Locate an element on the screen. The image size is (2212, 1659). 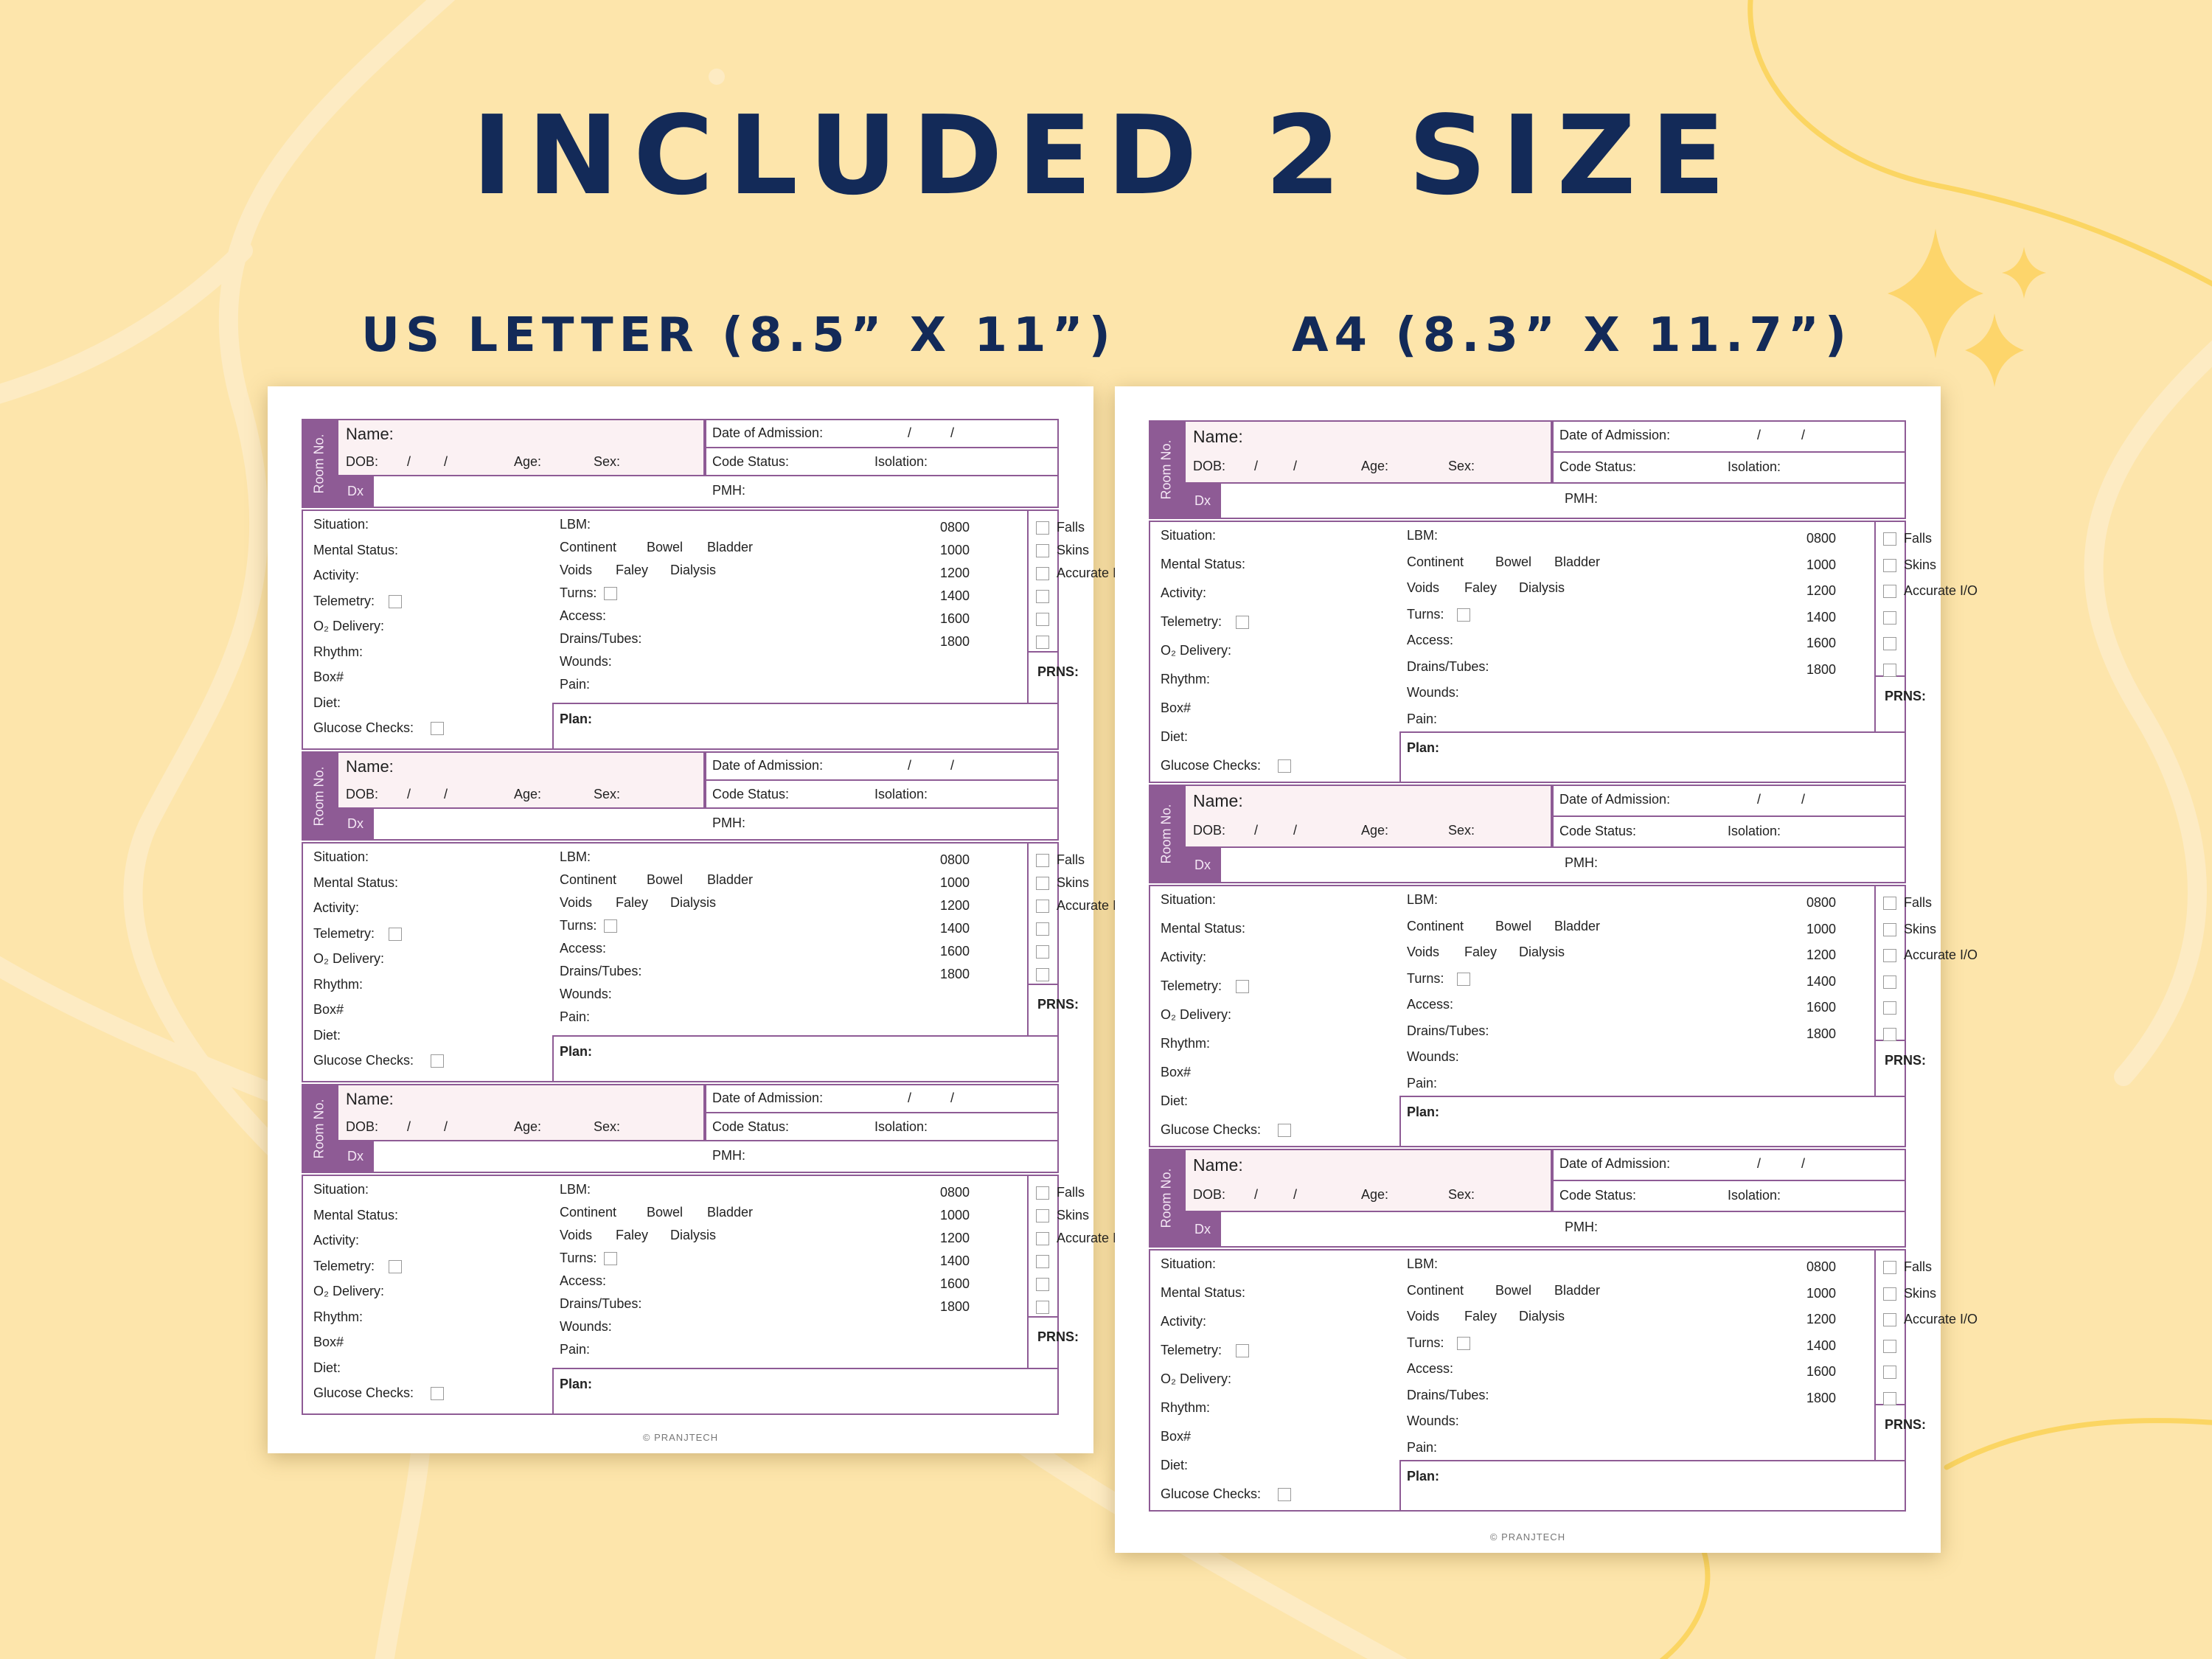
bowel-label: Bowel is located at coordinates (1513, 925).